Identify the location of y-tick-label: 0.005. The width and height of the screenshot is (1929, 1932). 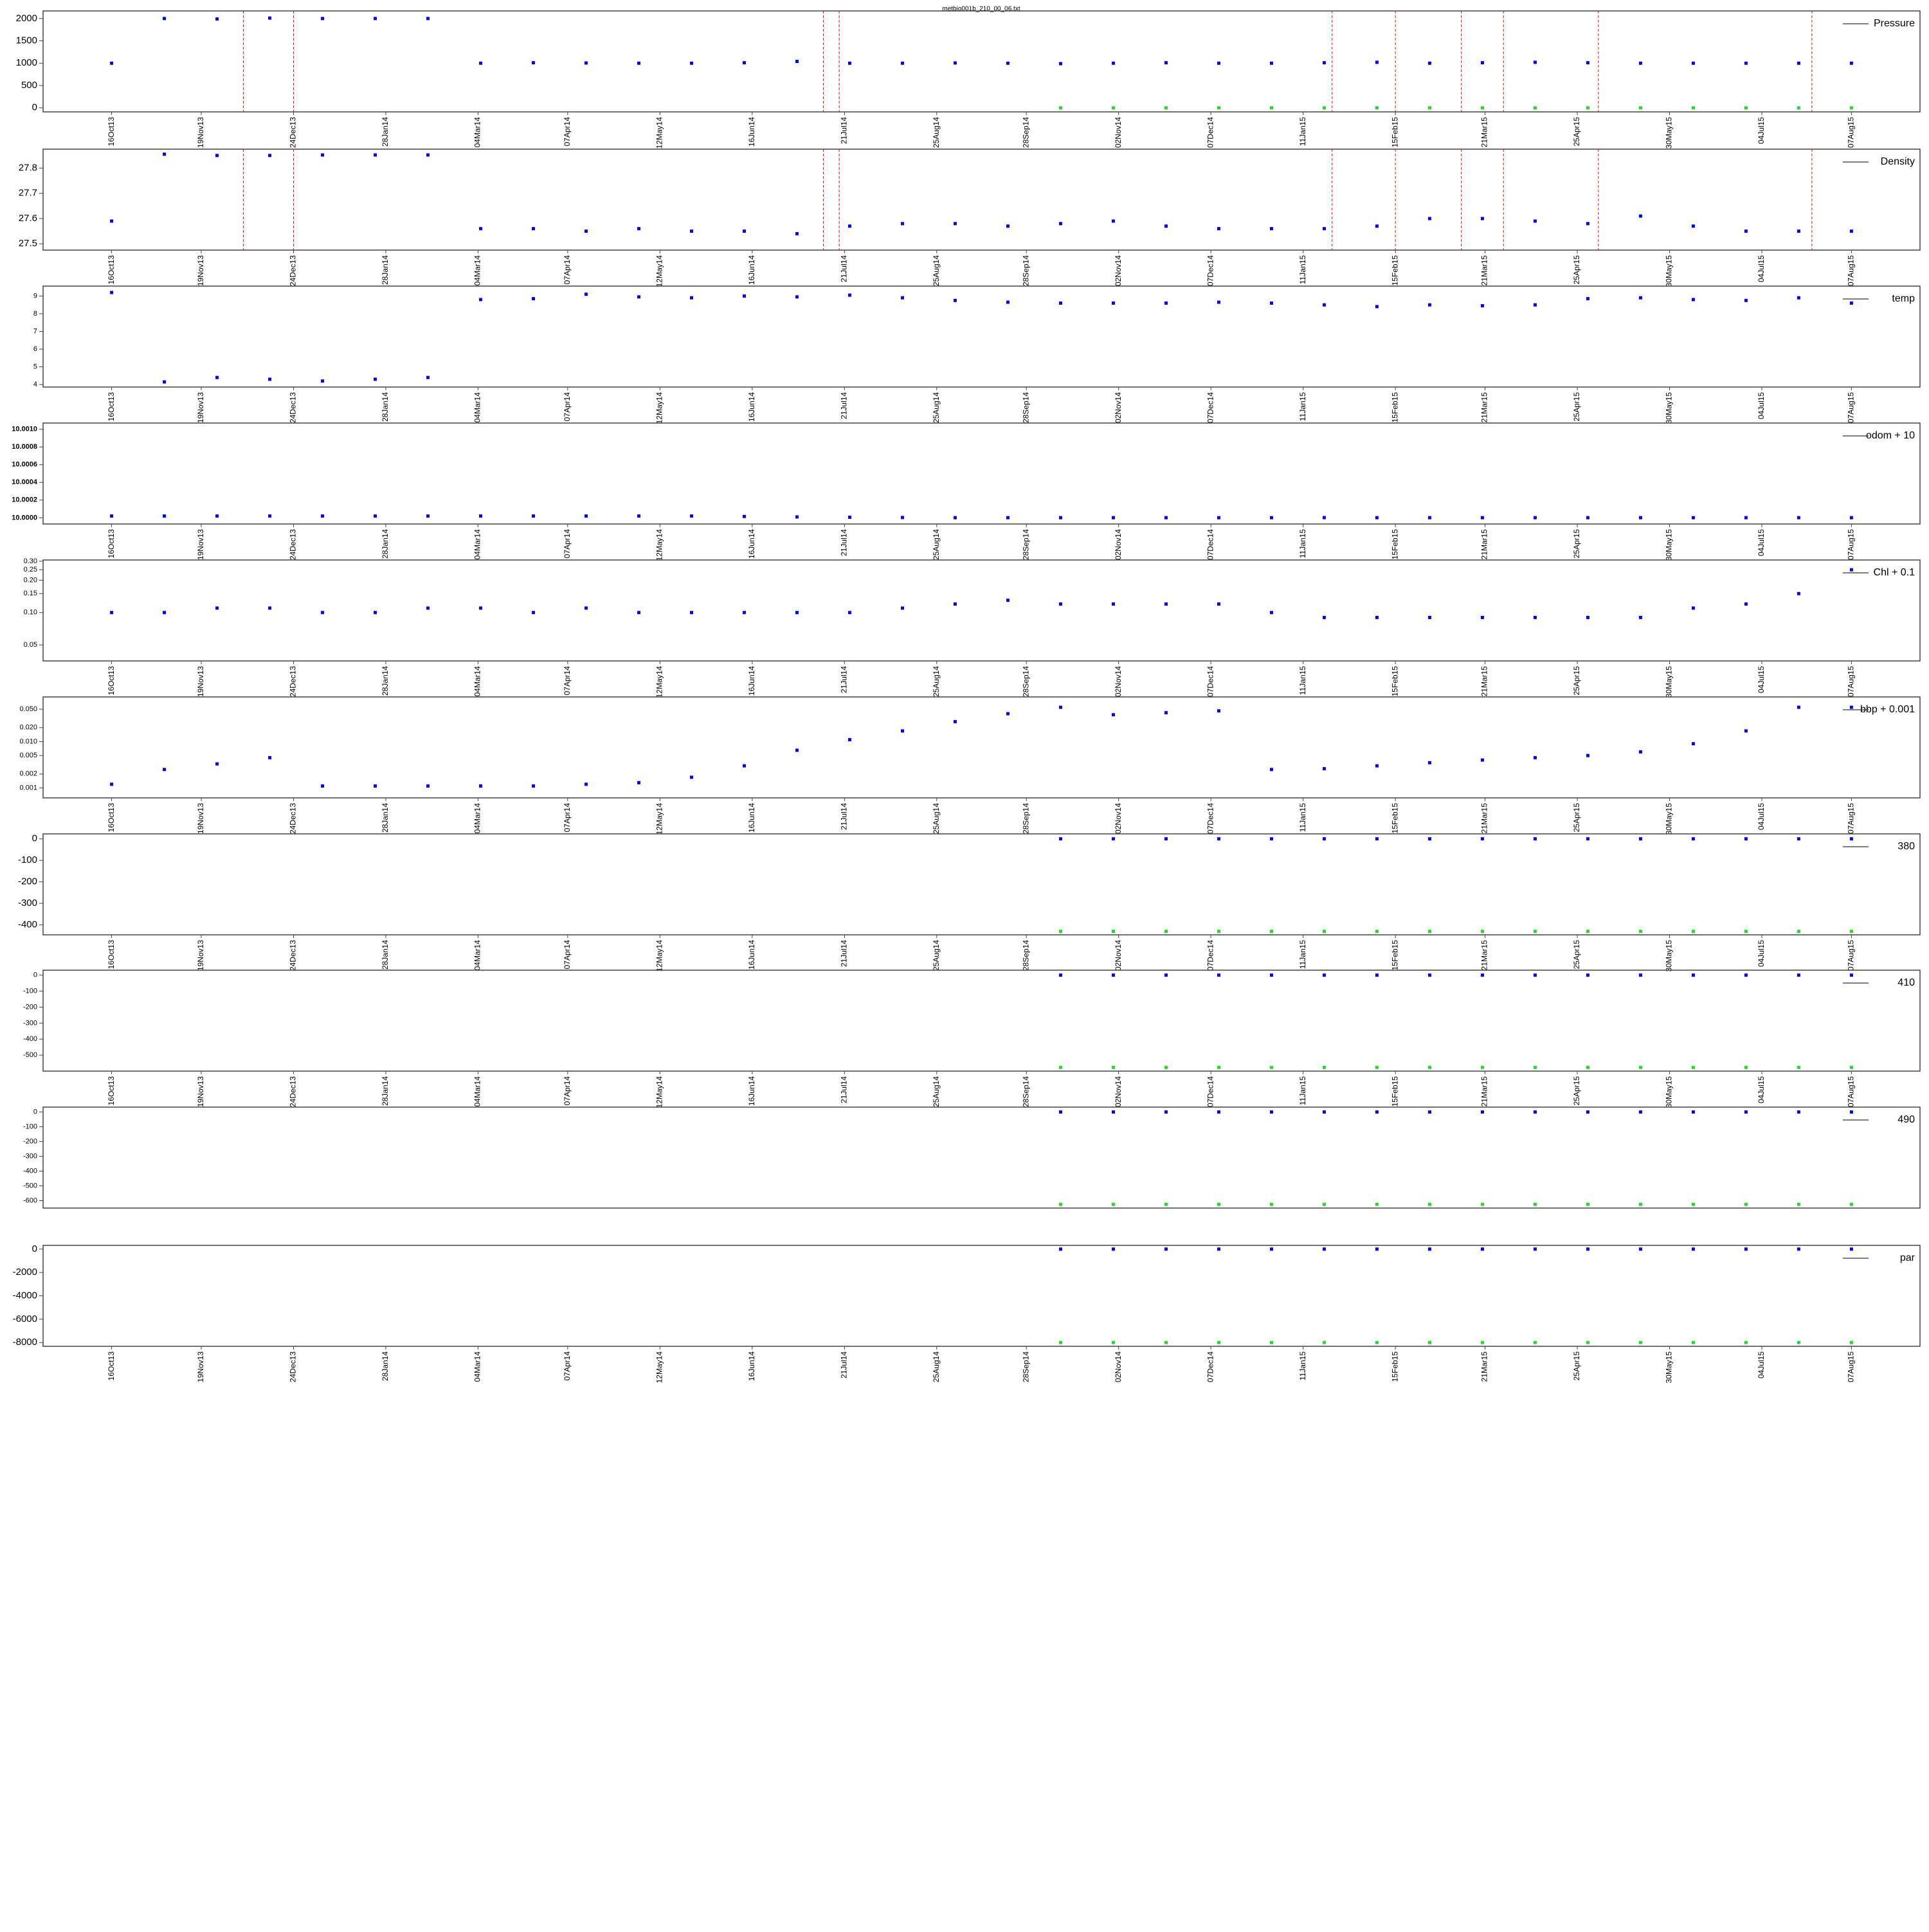
(28, 755).